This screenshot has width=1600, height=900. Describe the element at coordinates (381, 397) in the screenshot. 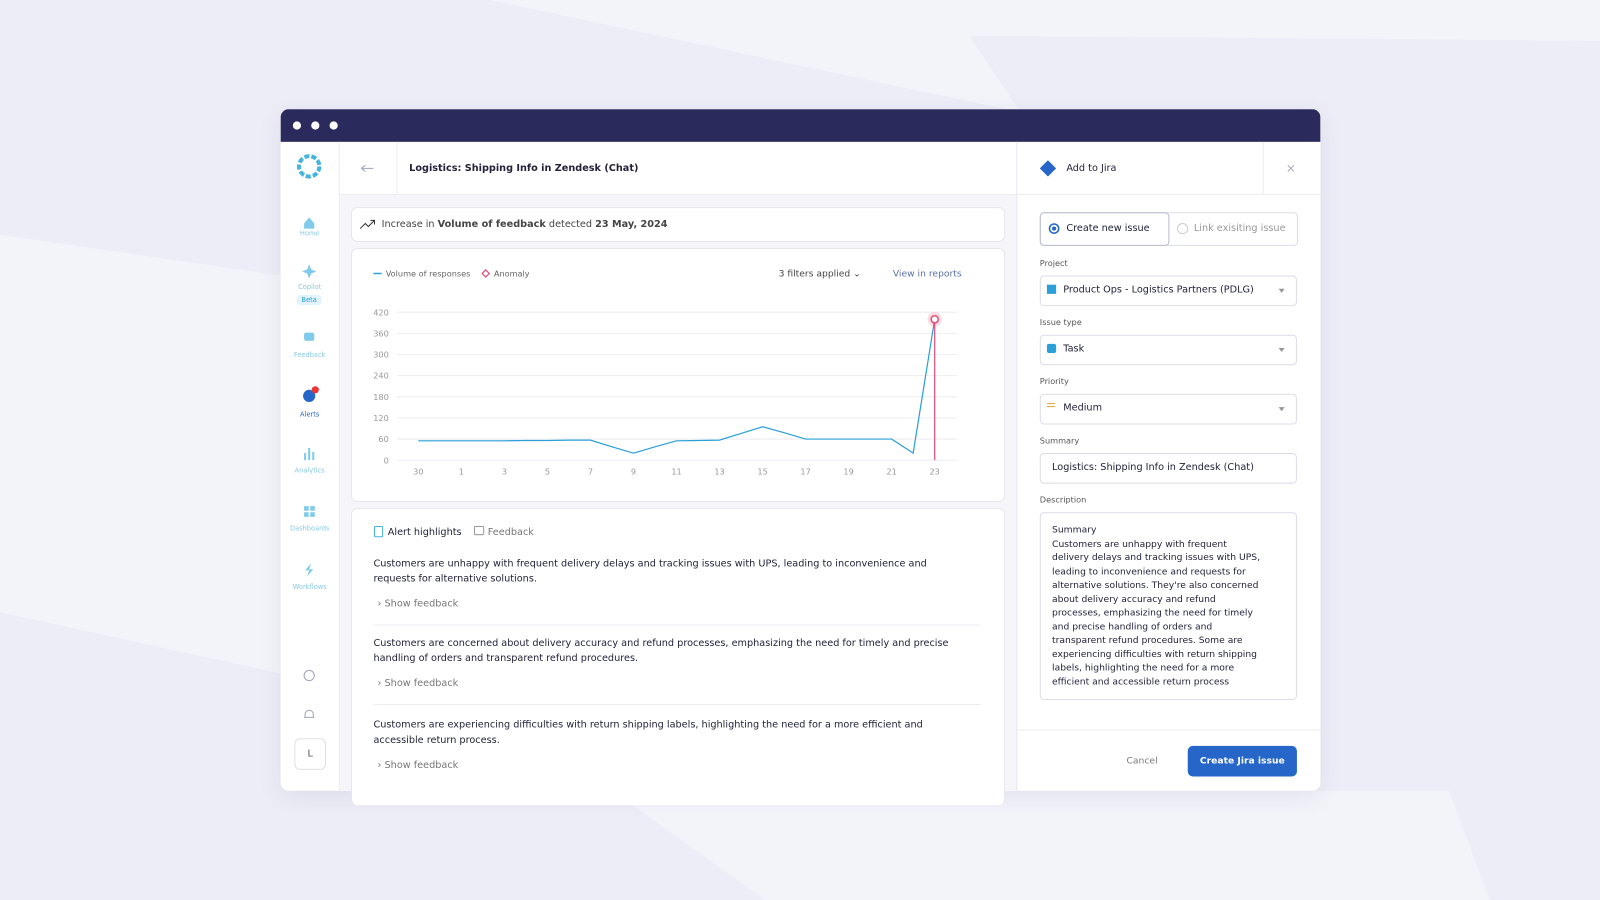

I see `y-tick-label: 180` at that location.